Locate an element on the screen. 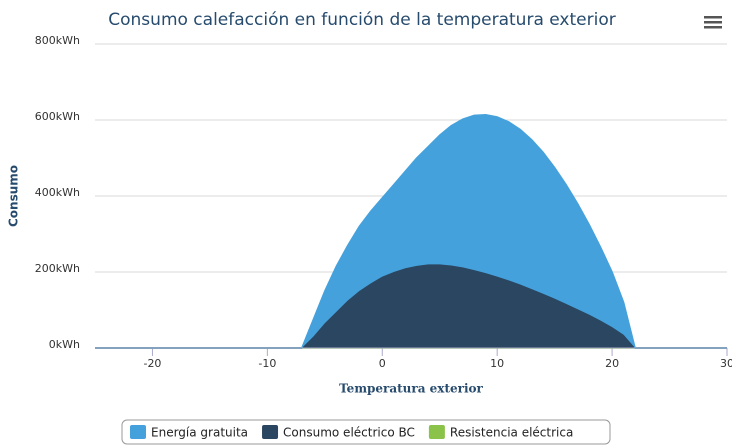  legend-box is located at coordinates (366, 432).